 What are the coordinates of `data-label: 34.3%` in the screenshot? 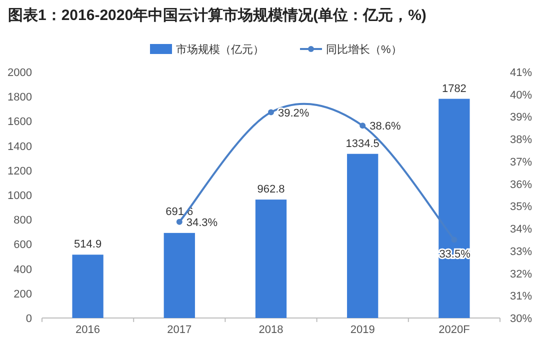 It's located at (202, 222).